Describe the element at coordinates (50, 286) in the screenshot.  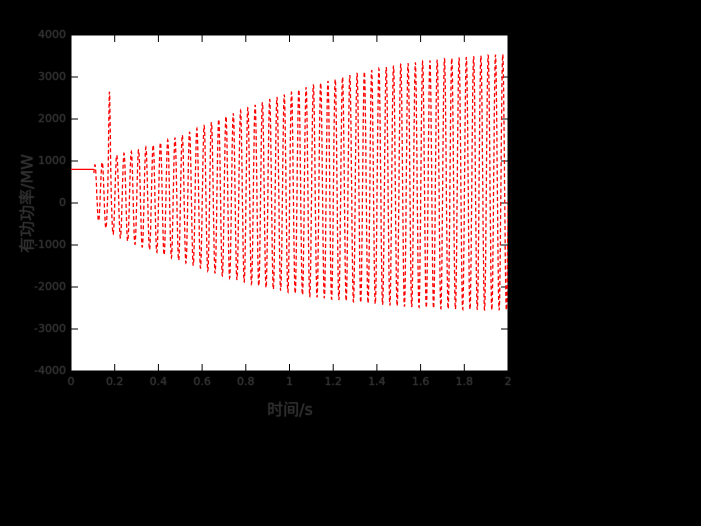
I see `y-tick-label: -2000` at that location.